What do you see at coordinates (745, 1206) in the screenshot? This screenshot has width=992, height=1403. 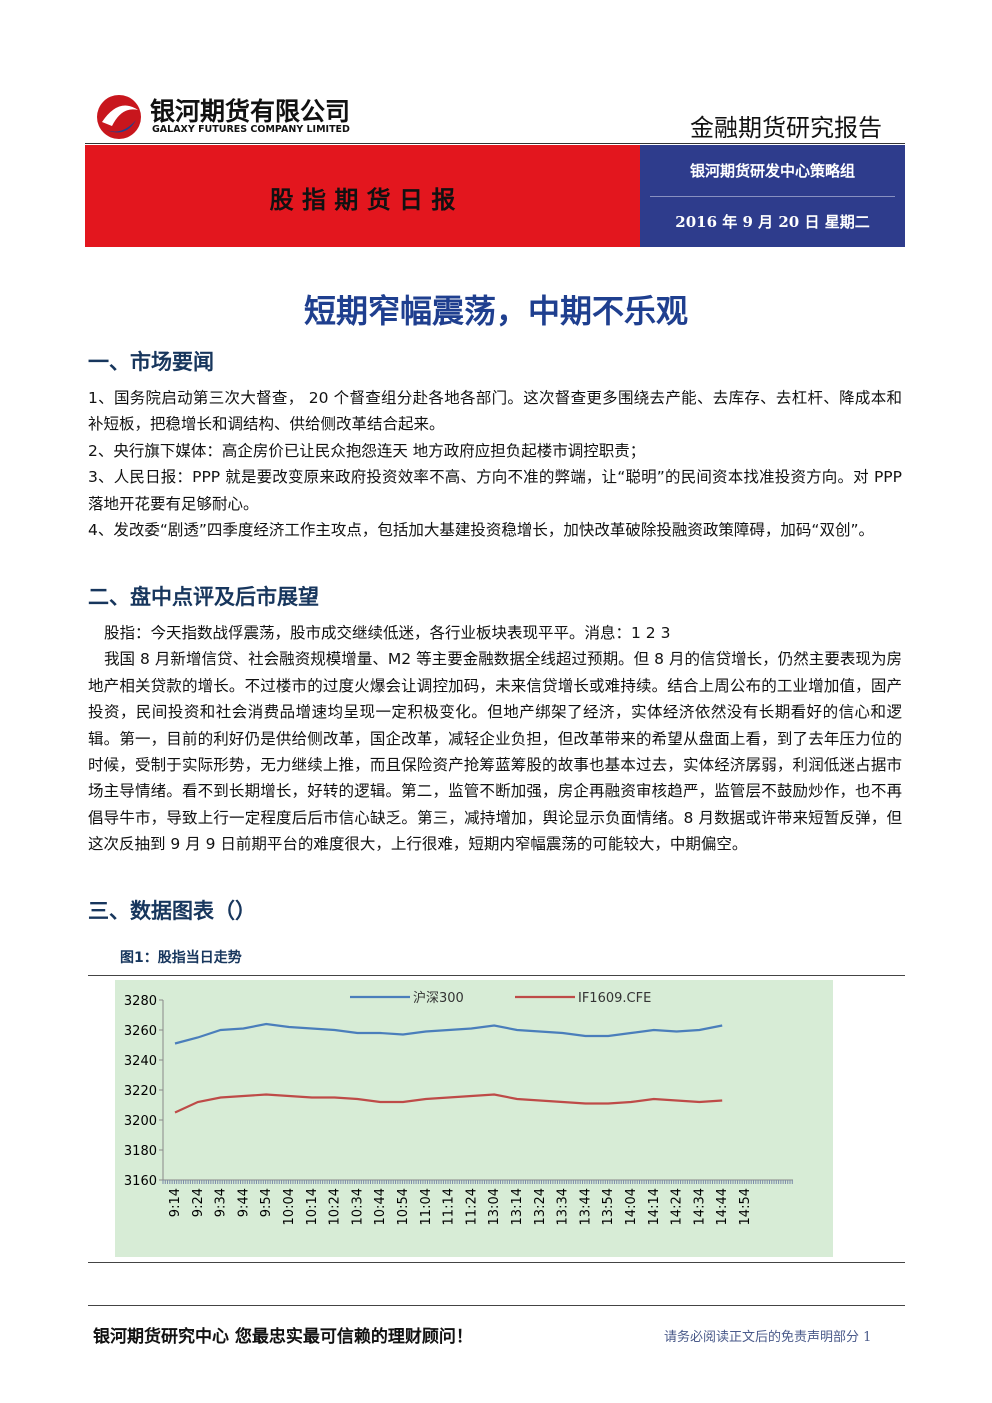 I see `x-tick-label: 14:54` at bounding box center [745, 1206].